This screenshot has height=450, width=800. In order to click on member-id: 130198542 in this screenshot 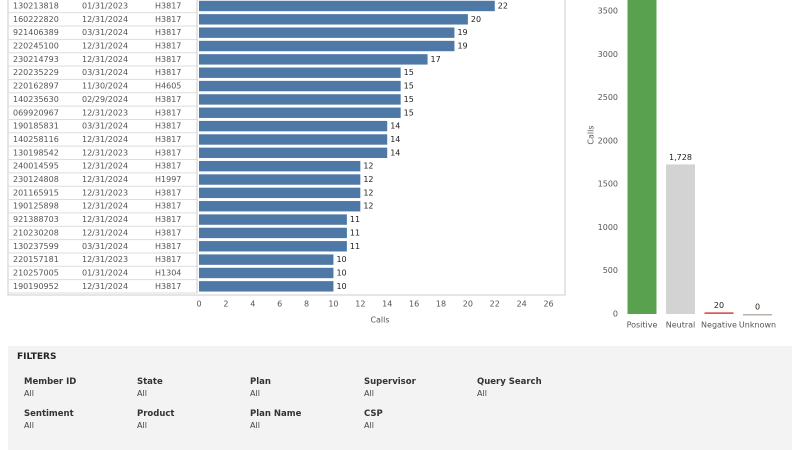, I will do `click(36, 152)`.